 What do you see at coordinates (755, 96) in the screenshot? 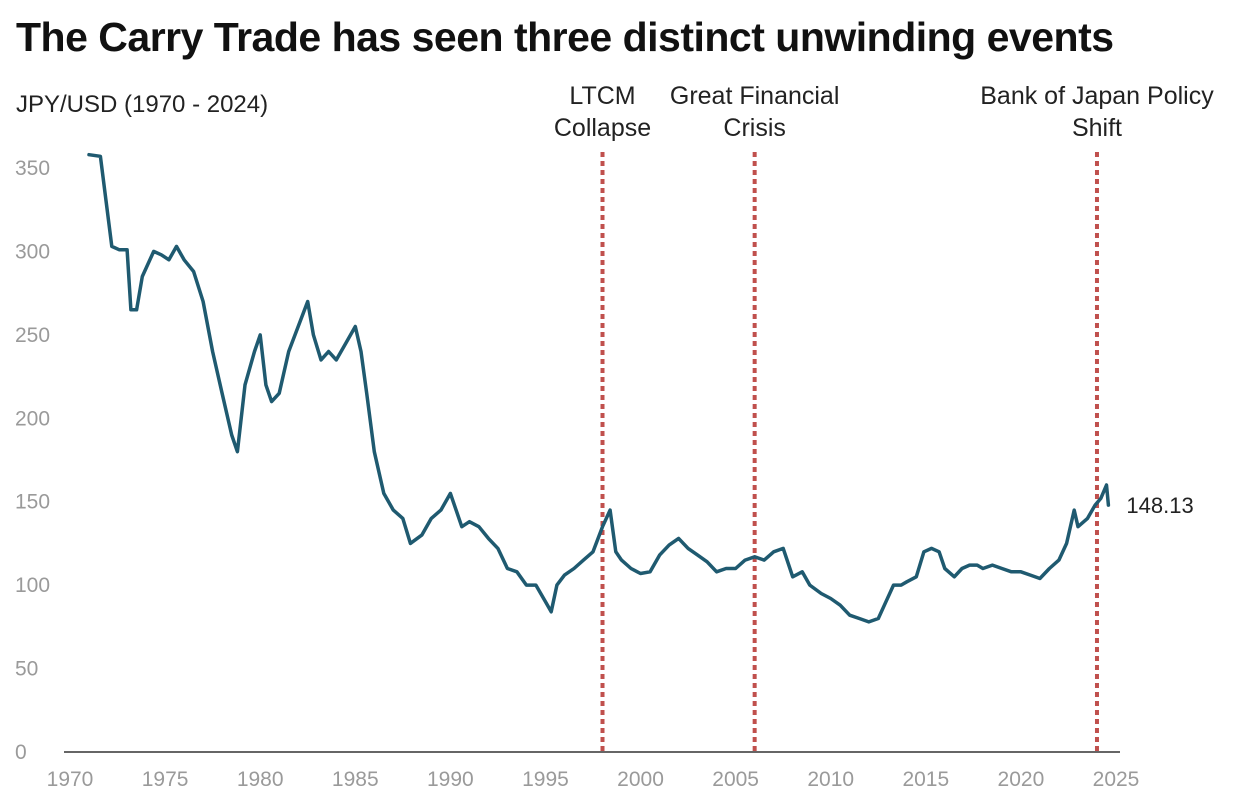
I see `event-label-2-line-1: Great Financial` at bounding box center [755, 96].